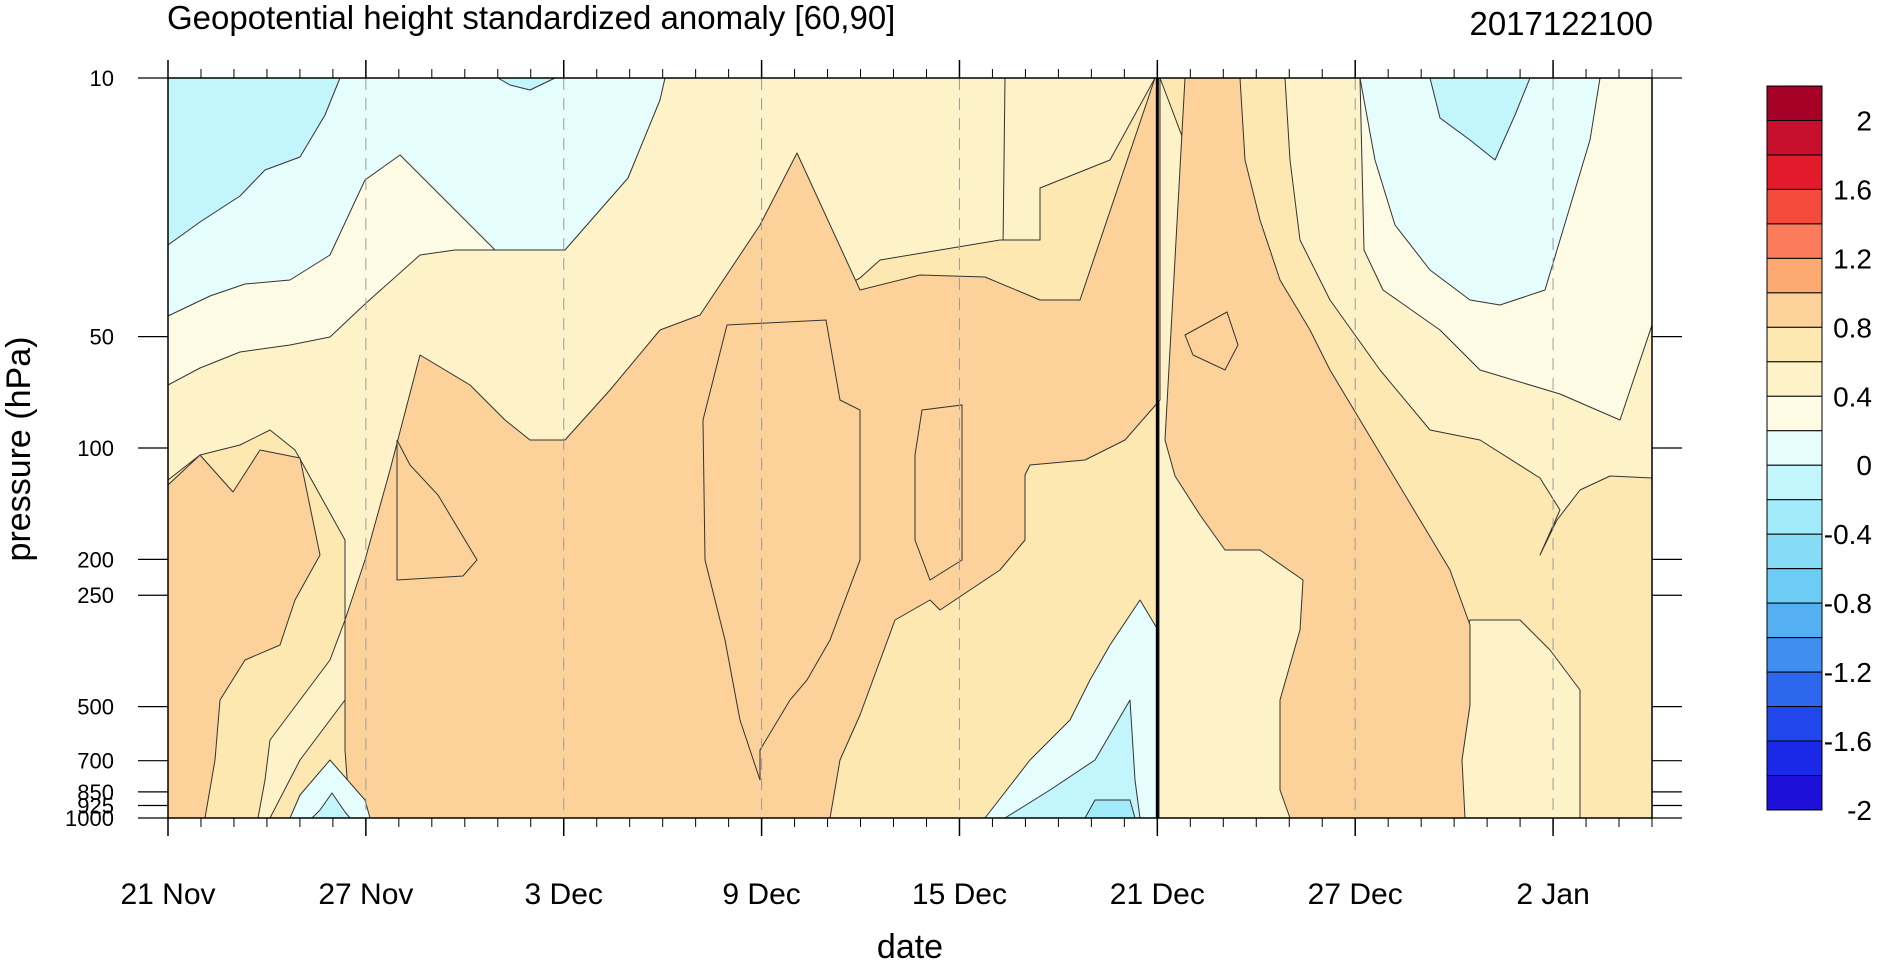 The height and width of the screenshot is (963, 1889). I want to click on y-tick-label: 850, so click(95, 792).